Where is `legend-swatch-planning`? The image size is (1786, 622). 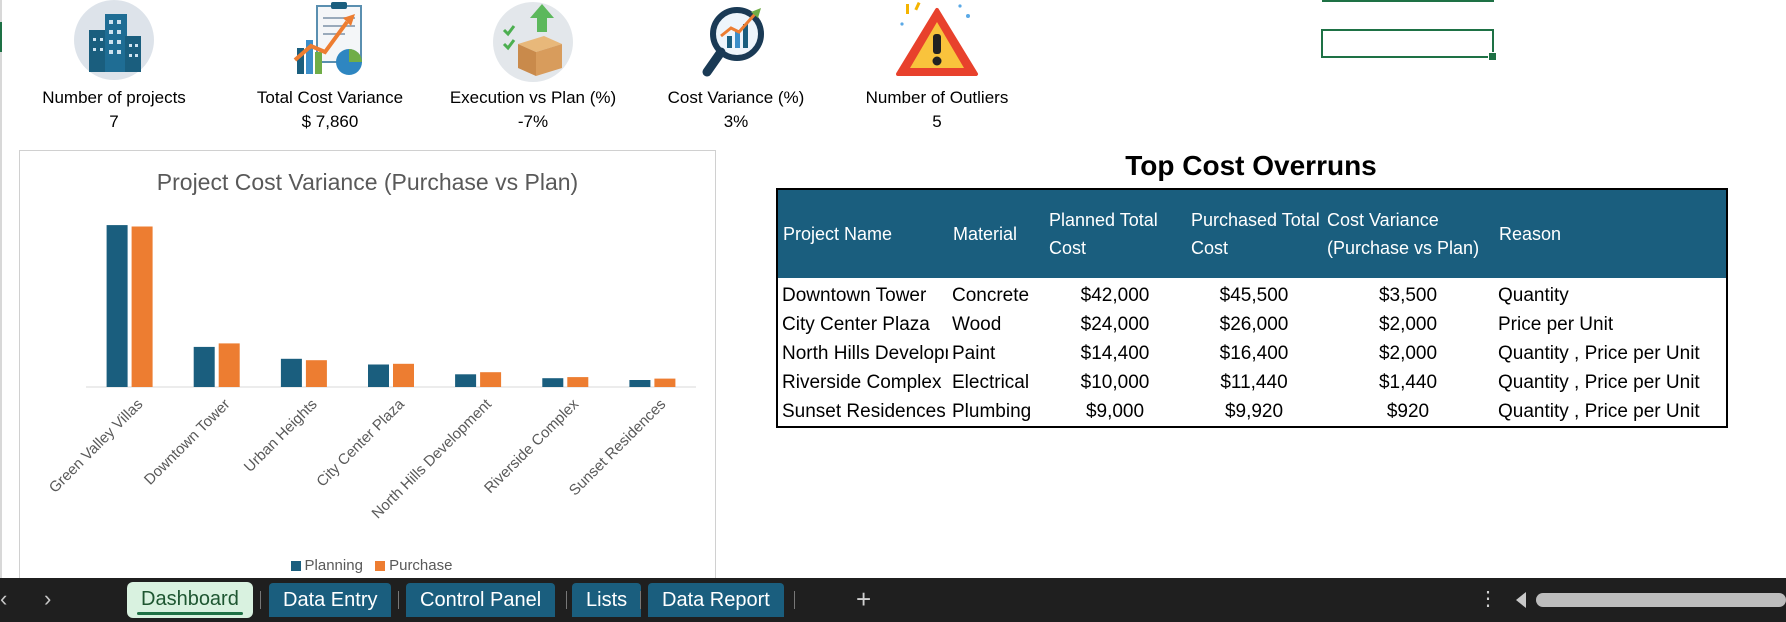 legend-swatch-planning is located at coordinates (295, 566).